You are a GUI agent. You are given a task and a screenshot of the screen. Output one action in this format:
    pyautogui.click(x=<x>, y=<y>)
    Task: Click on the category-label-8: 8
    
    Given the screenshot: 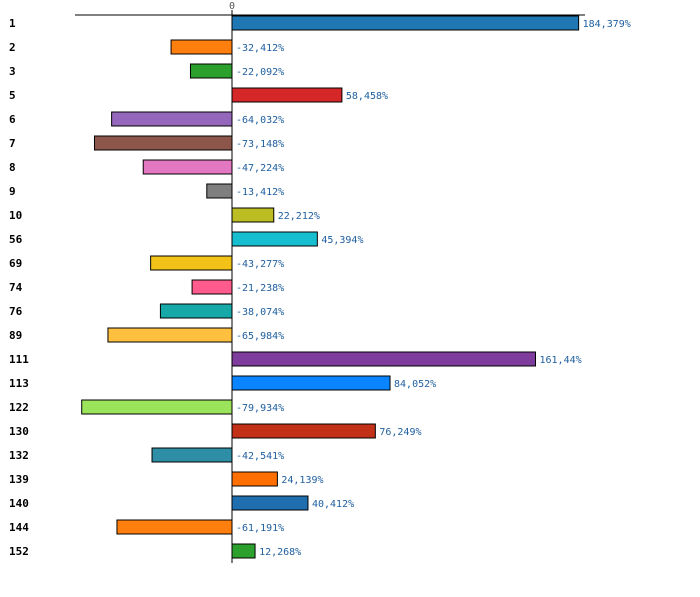 What is the action you would take?
    pyautogui.click(x=12, y=167)
    